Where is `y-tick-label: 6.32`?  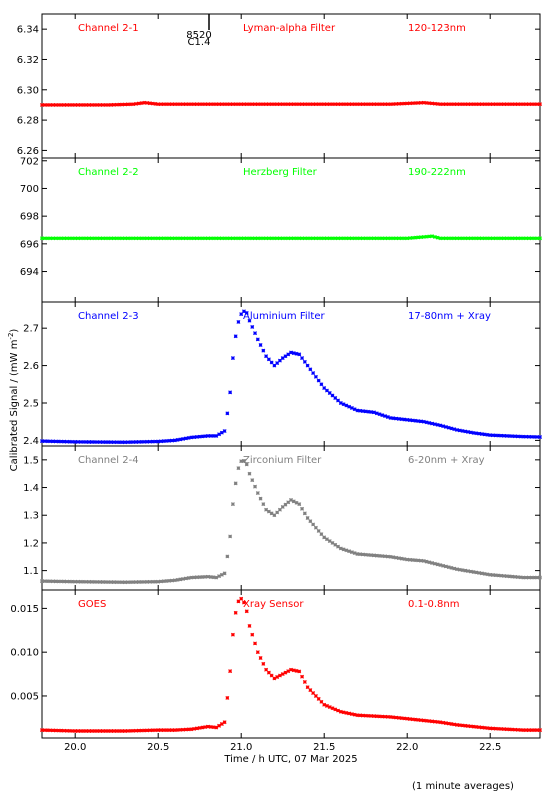
y-tick-label: 6.32 is located at coordinates (28, 60).